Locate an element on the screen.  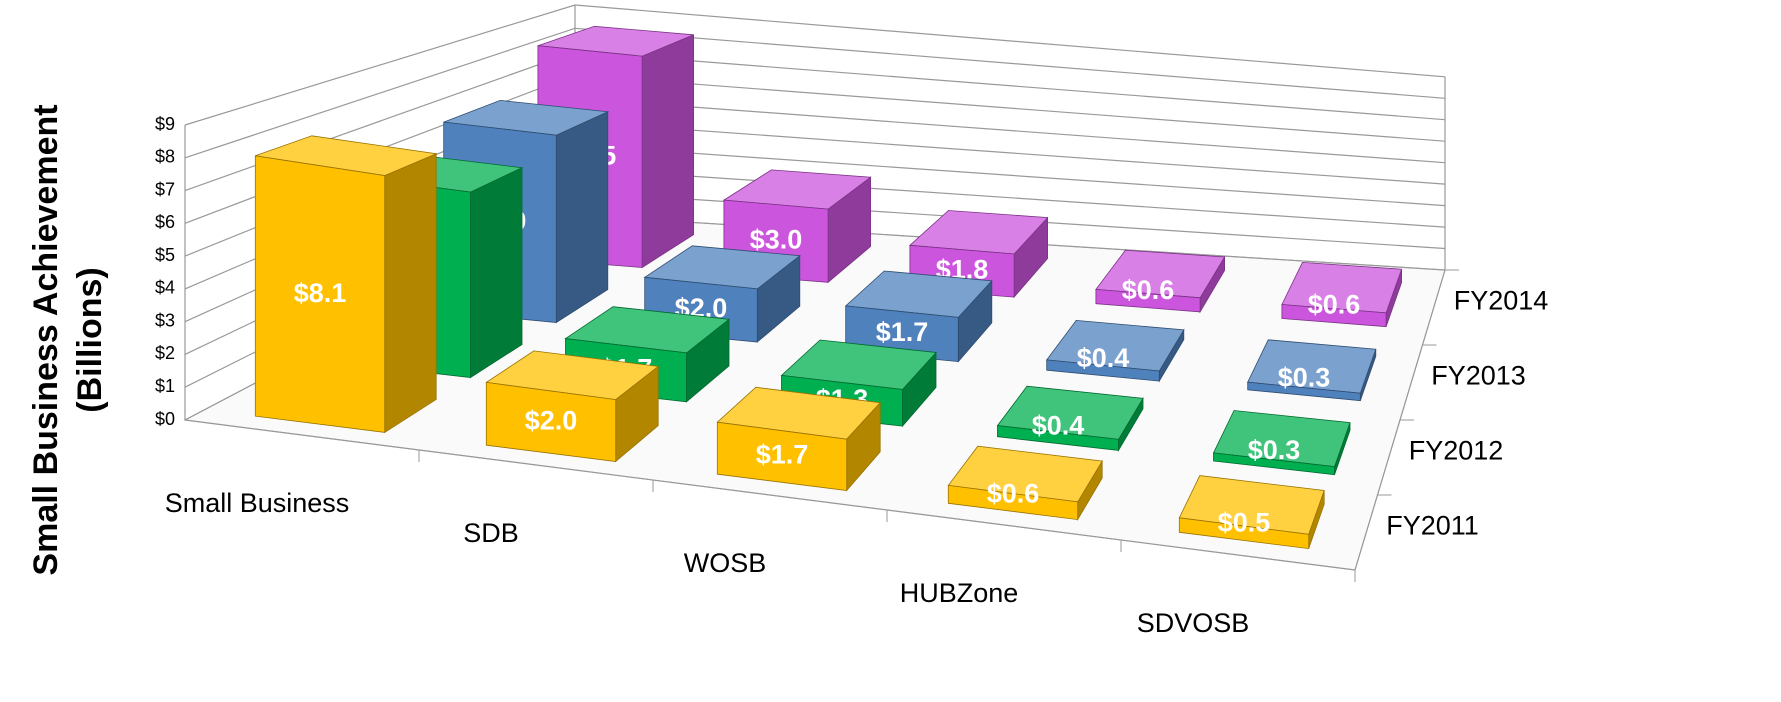
x-tick-label: Small Business is located at coordinates (257, 503).